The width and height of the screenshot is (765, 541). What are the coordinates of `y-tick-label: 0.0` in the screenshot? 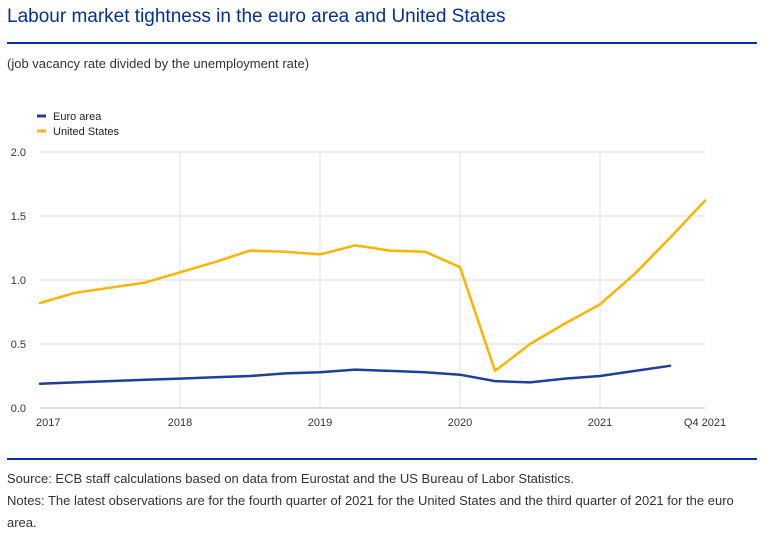 It's located at (18, 409).